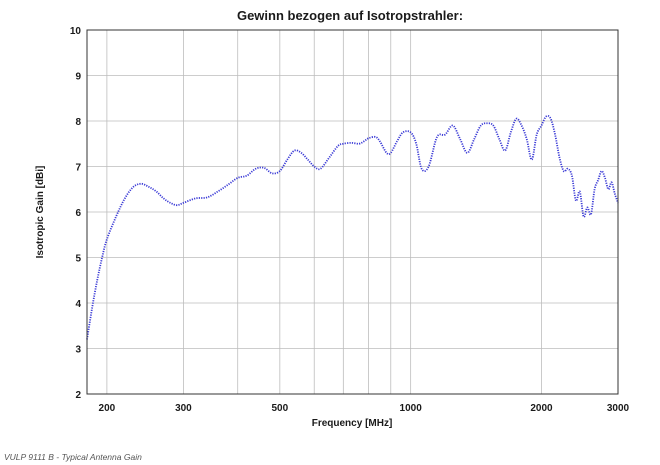  What do you see at coordinates (78, 213) in the screenshot?
I see `y-tick-label: 6` at bounding box center [78, 213].